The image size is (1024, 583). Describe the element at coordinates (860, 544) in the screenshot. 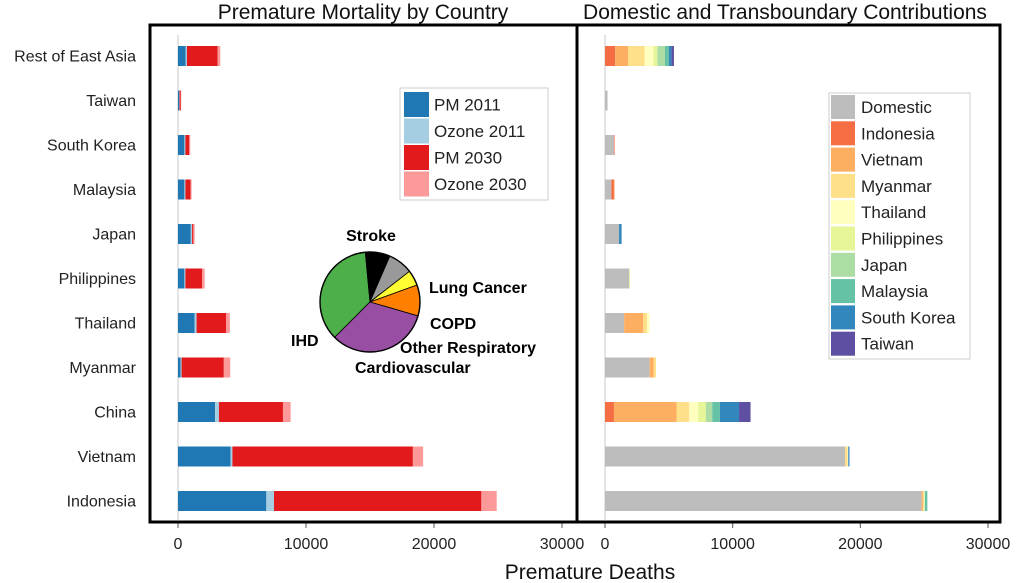

I see `x-tick-label-right-20000: 20000` at that location.